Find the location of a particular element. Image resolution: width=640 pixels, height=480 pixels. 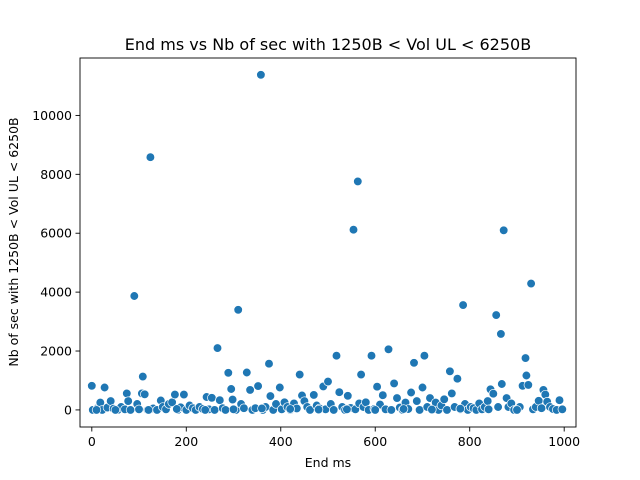

y-tick-label: 4000 is located at coordinates (56, 292).